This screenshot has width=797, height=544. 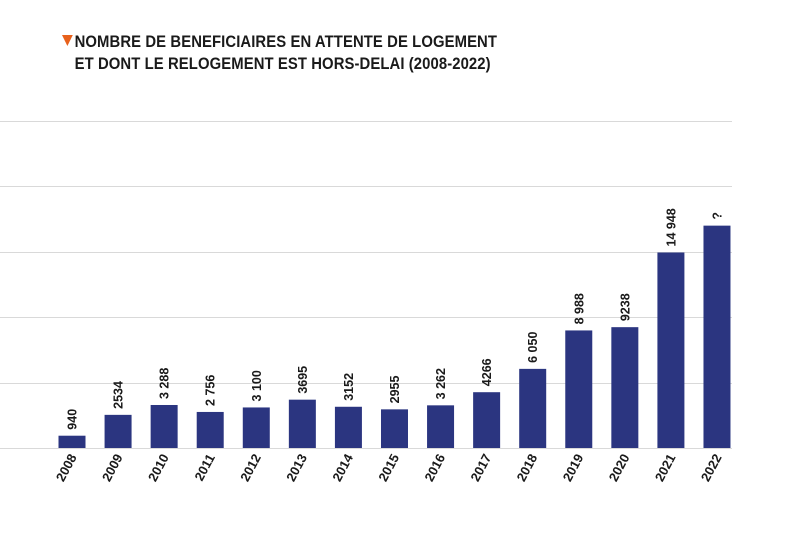 I want to click on bar-2015, so click(x=394, y=428).